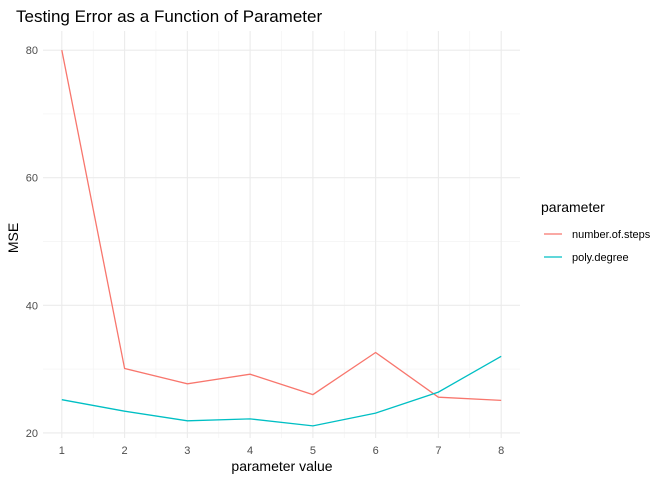 This screenshot has height=480, width=672. Describe the element at coordinates (125, 451) in the screenshot. I see `x-tick-label: 2` at that location.